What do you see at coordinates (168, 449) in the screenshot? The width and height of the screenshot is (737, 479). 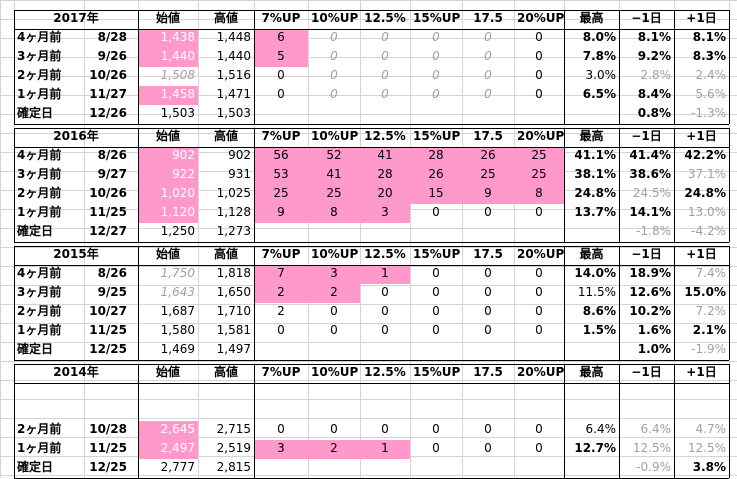 I see `cell-open: 2,497` at bounding box center [168, 449].